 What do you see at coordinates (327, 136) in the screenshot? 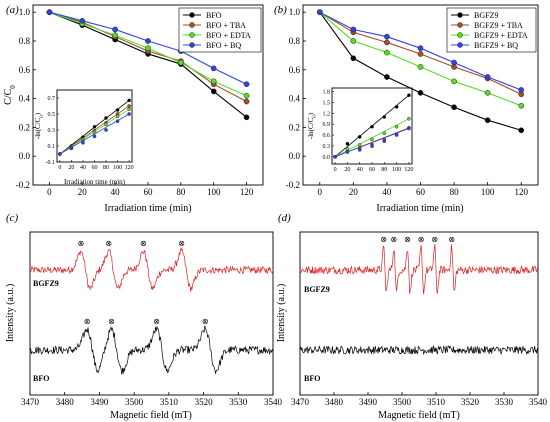
I see `inset-y-tick-label: 0.6` at bounding box center [327, 136].